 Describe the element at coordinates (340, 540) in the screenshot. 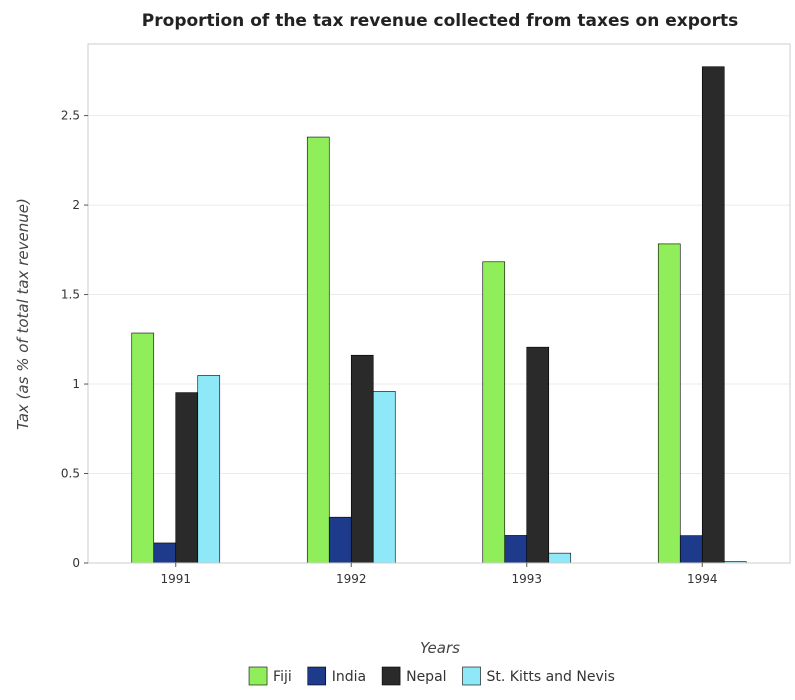

I see `bar-india-1992` at that location.